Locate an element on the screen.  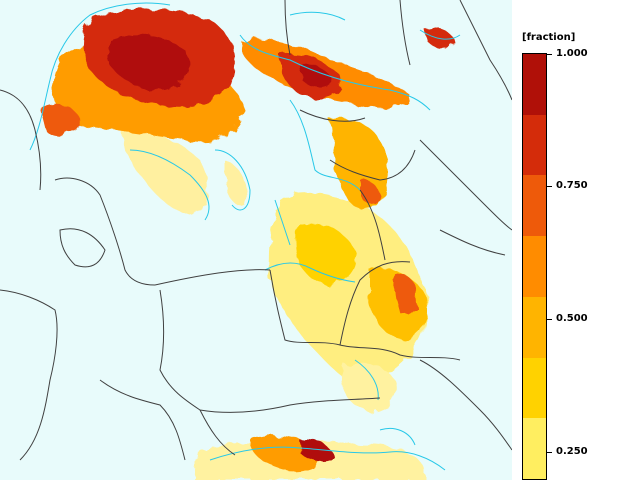
legend-tick-label: 0.250 is located at coordinates (572, 451).